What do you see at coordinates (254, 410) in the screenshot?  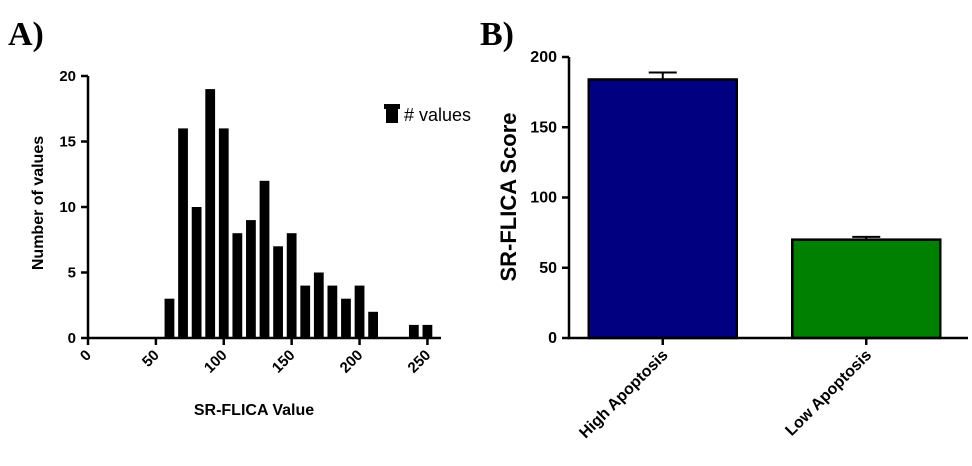 I see `histogram-x-axis-title: SR-FLICA Value` at bounding box center [254, 410].